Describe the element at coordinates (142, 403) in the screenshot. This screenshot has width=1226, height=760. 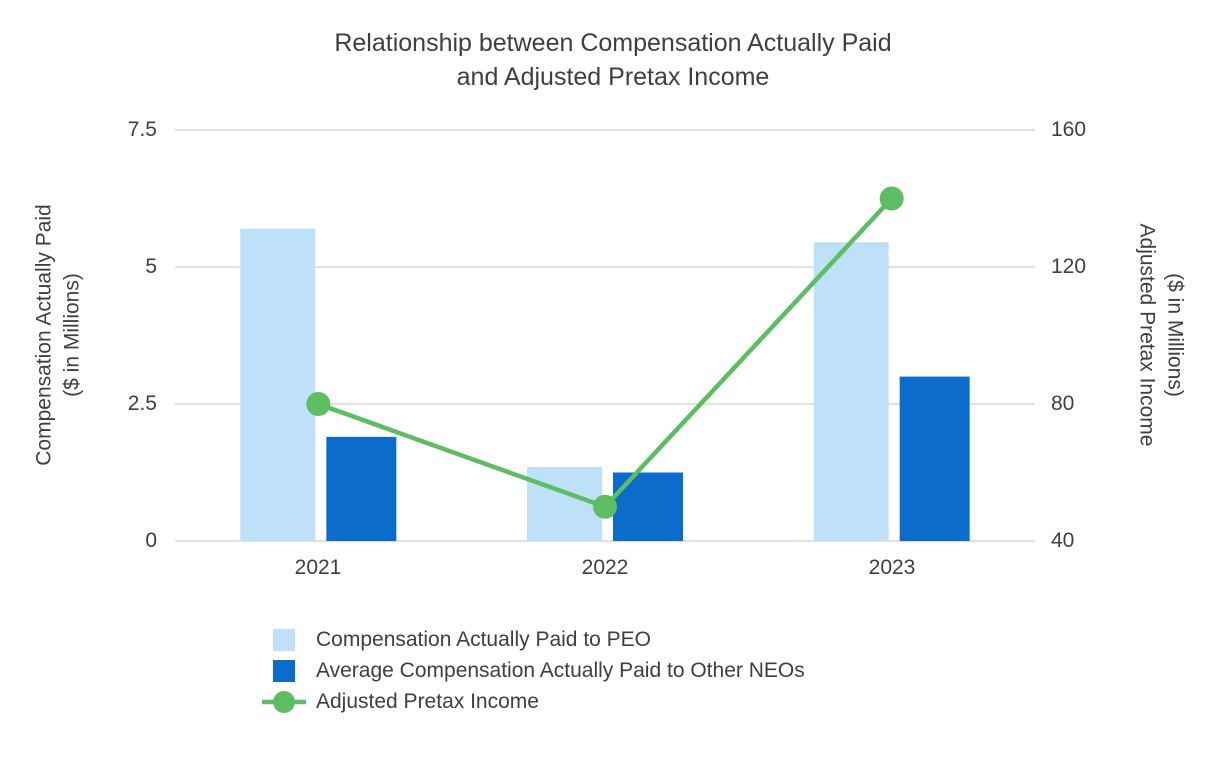
I see `left-axis-tick-2-5: 2.5` at that location.